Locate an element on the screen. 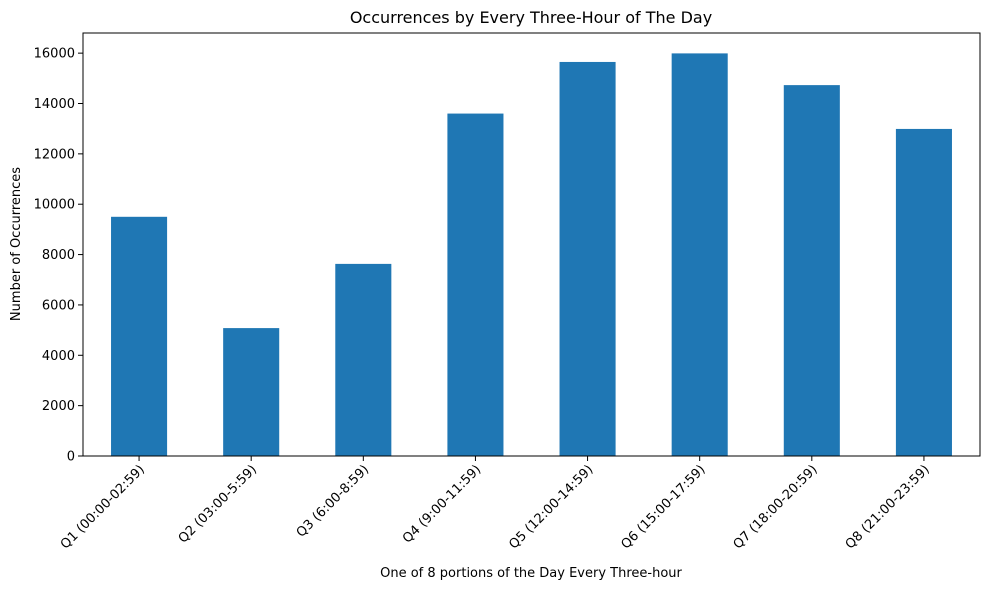  x-tick-label: Q1 (00:00-02:59) is located at coordinates (103, 507).